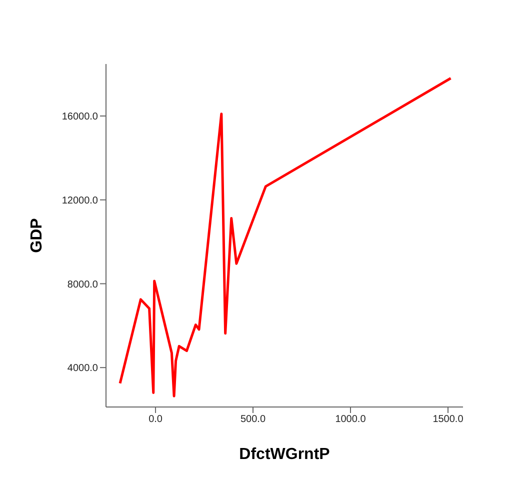  I want to click on y-tick-label: 16000.0, so click(80, 117).